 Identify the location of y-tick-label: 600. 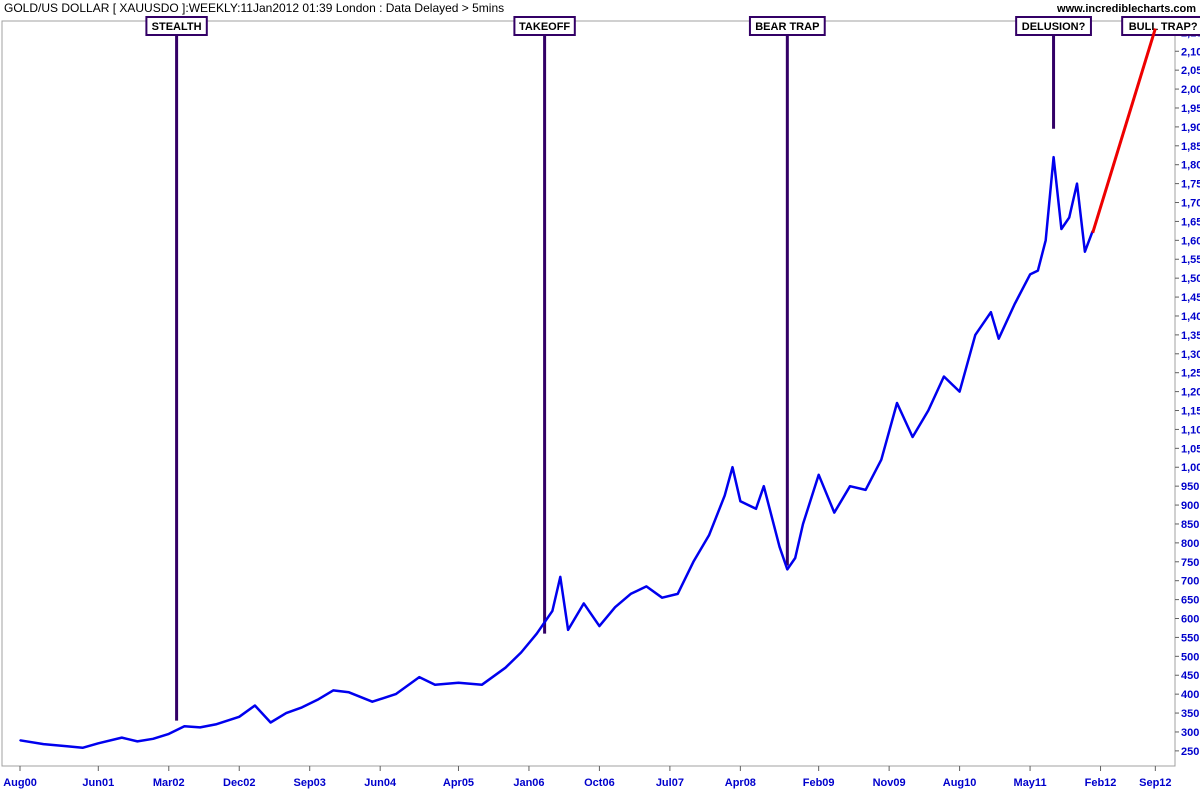
(1190, 620).